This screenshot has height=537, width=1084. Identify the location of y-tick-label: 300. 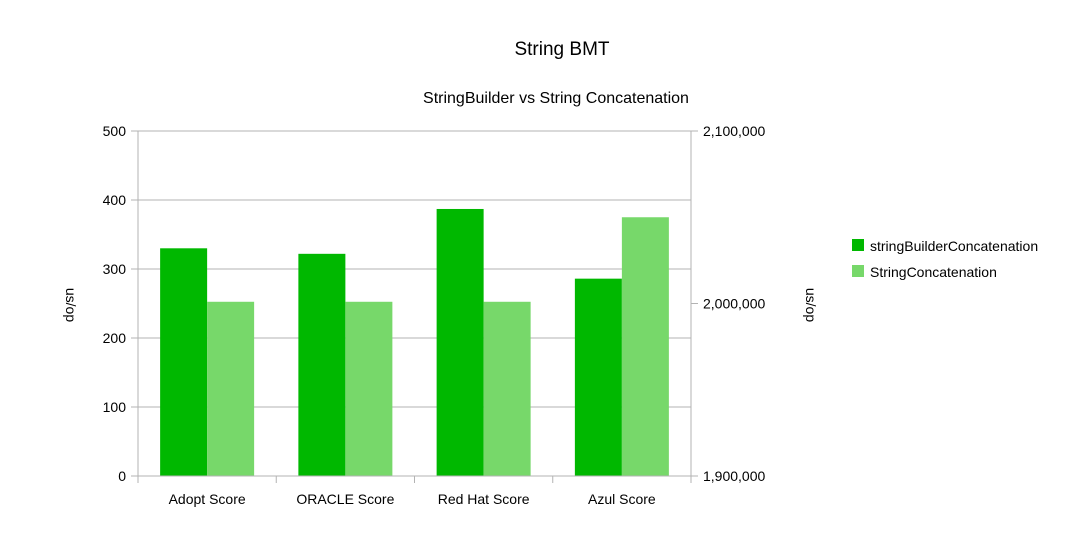
(115, 269).